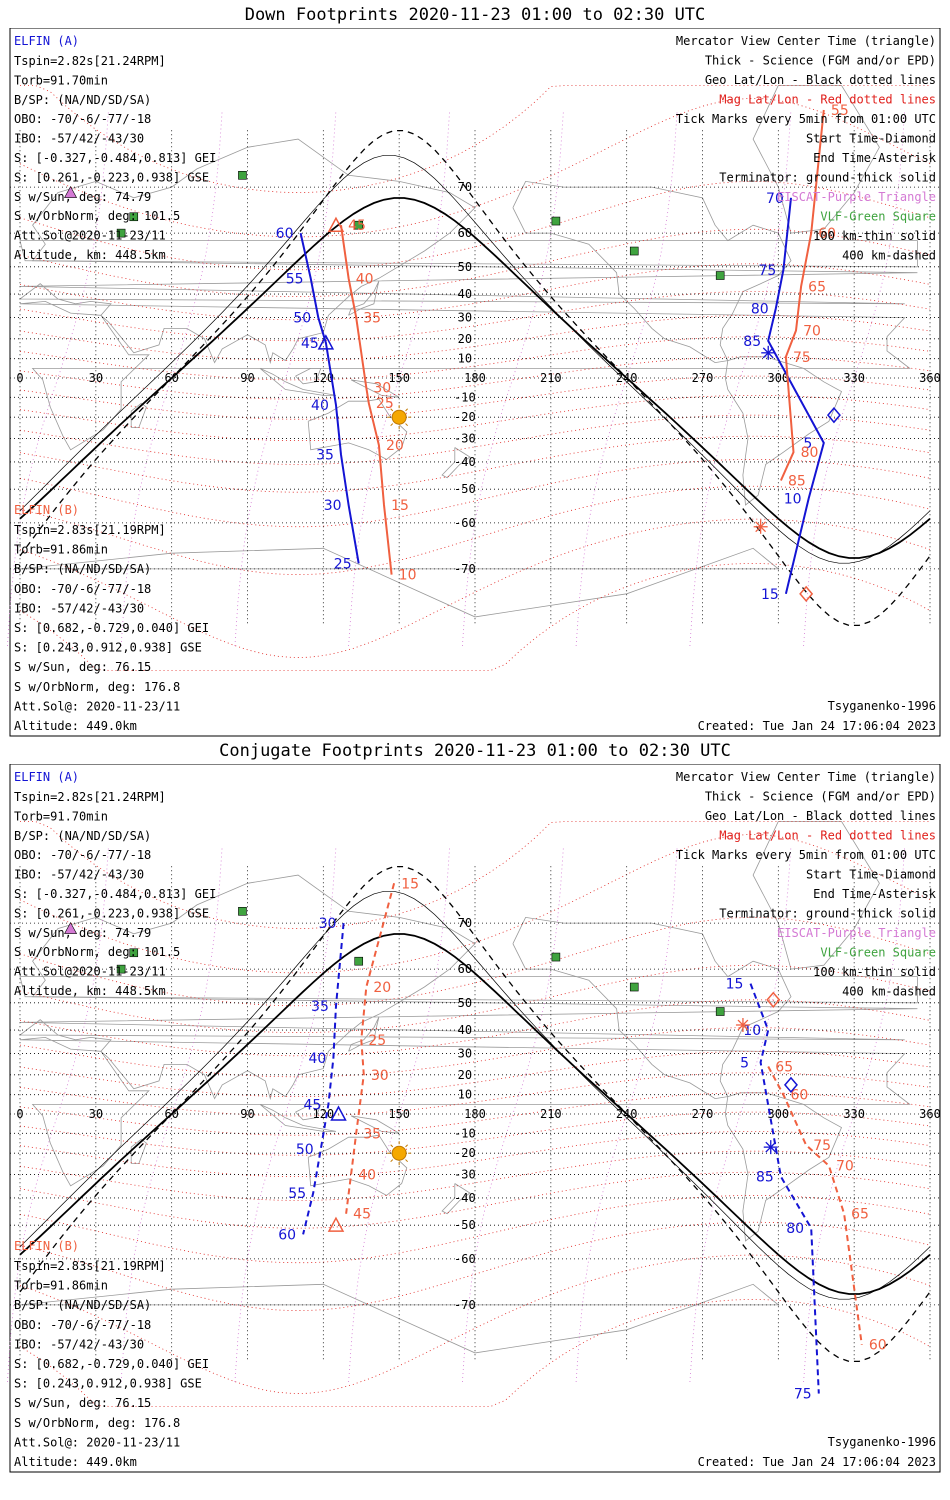 Image resolution: width=950 pixels, height=1500 pixels. What do you see at coordinates (874, 236) in the screenshot?
I see `legend-entry: 100 km-thin solid` at bounding box center [874, 236].